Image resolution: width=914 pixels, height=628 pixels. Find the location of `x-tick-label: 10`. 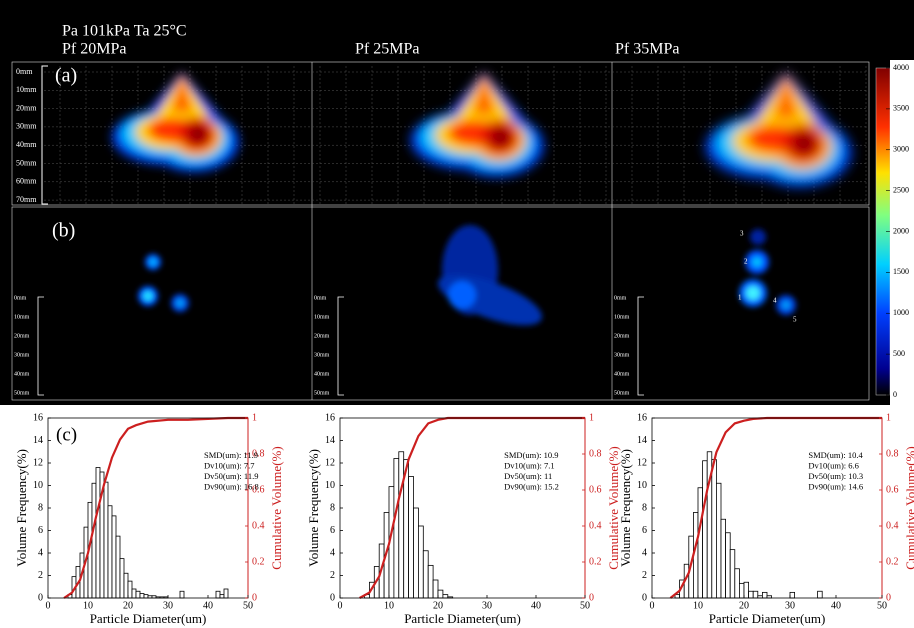

x-tick-label: 10 is located at coordinates (389, 605).